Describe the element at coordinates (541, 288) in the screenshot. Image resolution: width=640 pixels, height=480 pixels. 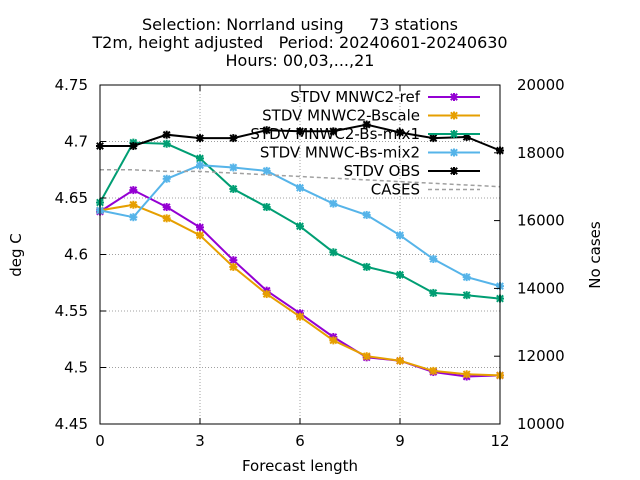
I see `y2-tick-label: 14000` at that location.